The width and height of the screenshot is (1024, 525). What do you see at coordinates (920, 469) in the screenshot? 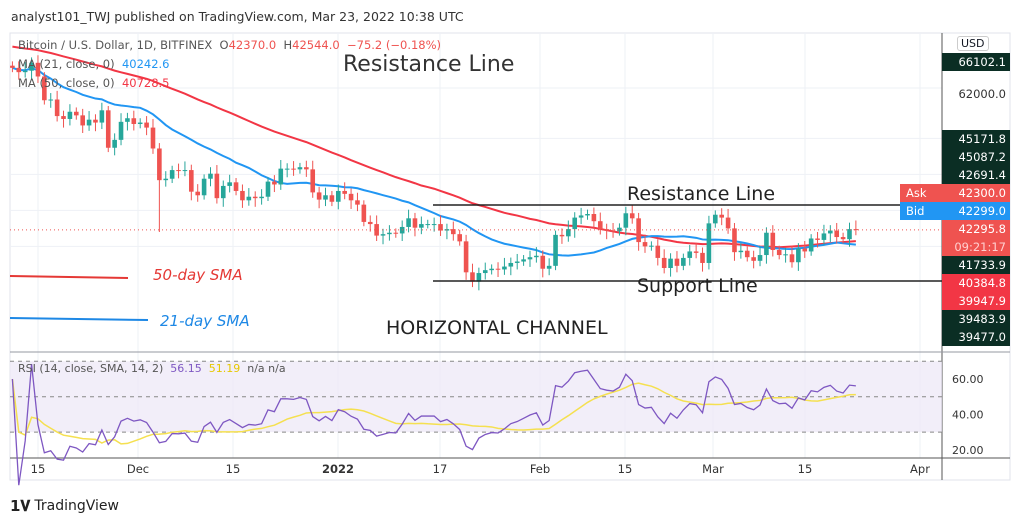
I see `time-axis-label: Apr` at bounding box center [920, 469].